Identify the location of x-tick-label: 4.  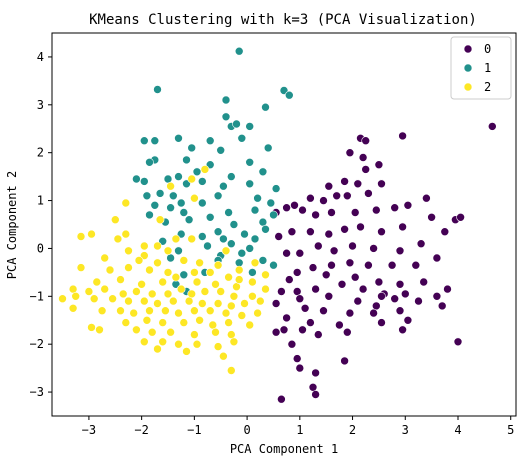
(457, 430).